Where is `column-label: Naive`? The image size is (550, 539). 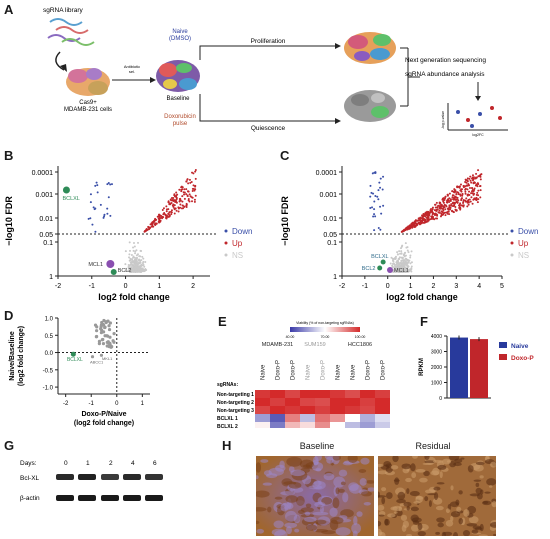
column-label: Naive is located at coordinates (339, 372).